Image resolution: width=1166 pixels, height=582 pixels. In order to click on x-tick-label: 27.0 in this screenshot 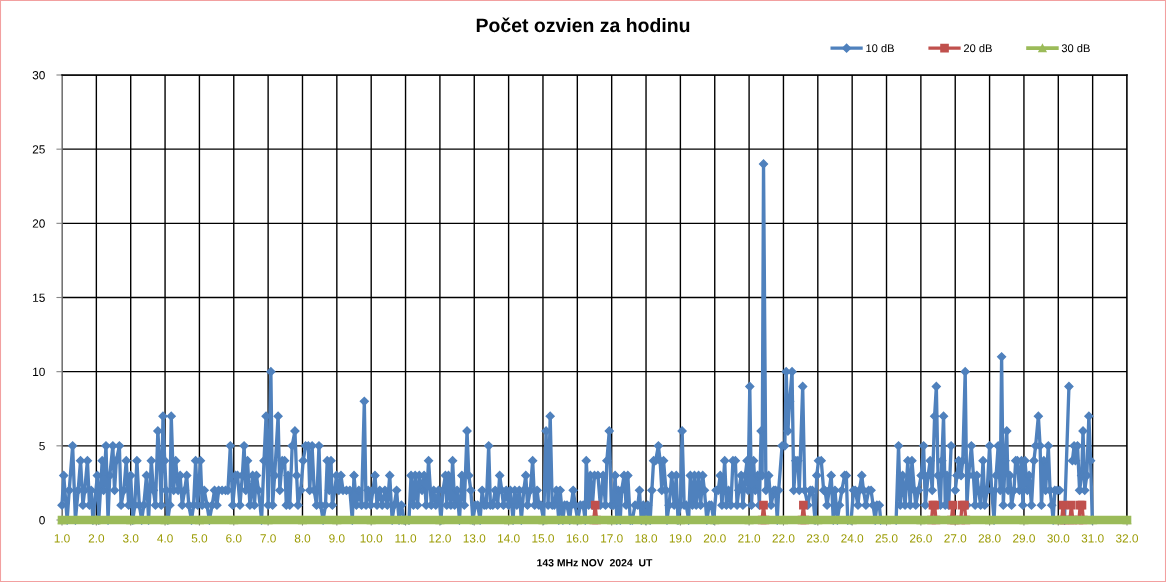, I will do `click(955, 538)`.